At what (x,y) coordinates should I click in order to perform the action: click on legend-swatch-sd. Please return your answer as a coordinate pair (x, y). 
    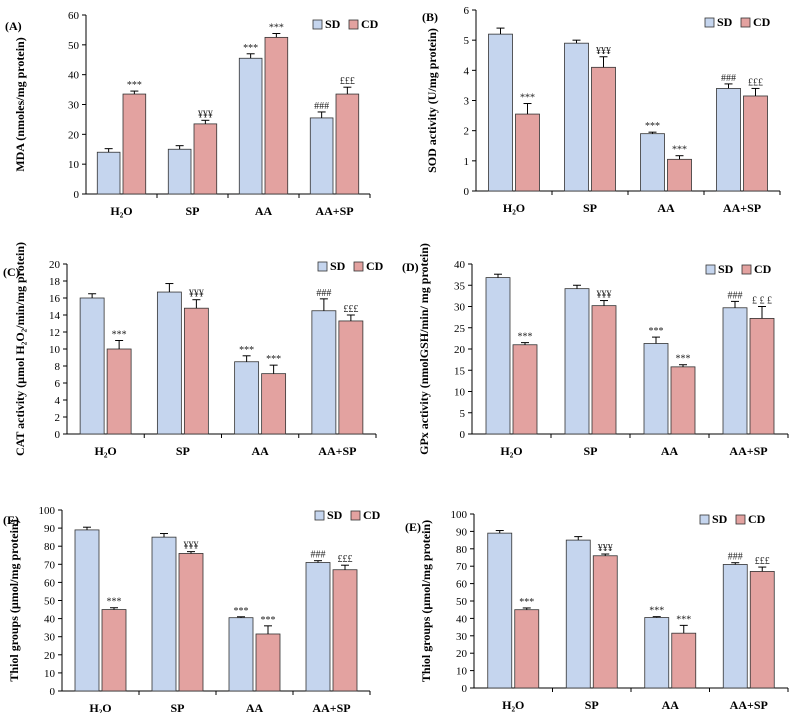
    Looking at the image, I should click on (710, 269).